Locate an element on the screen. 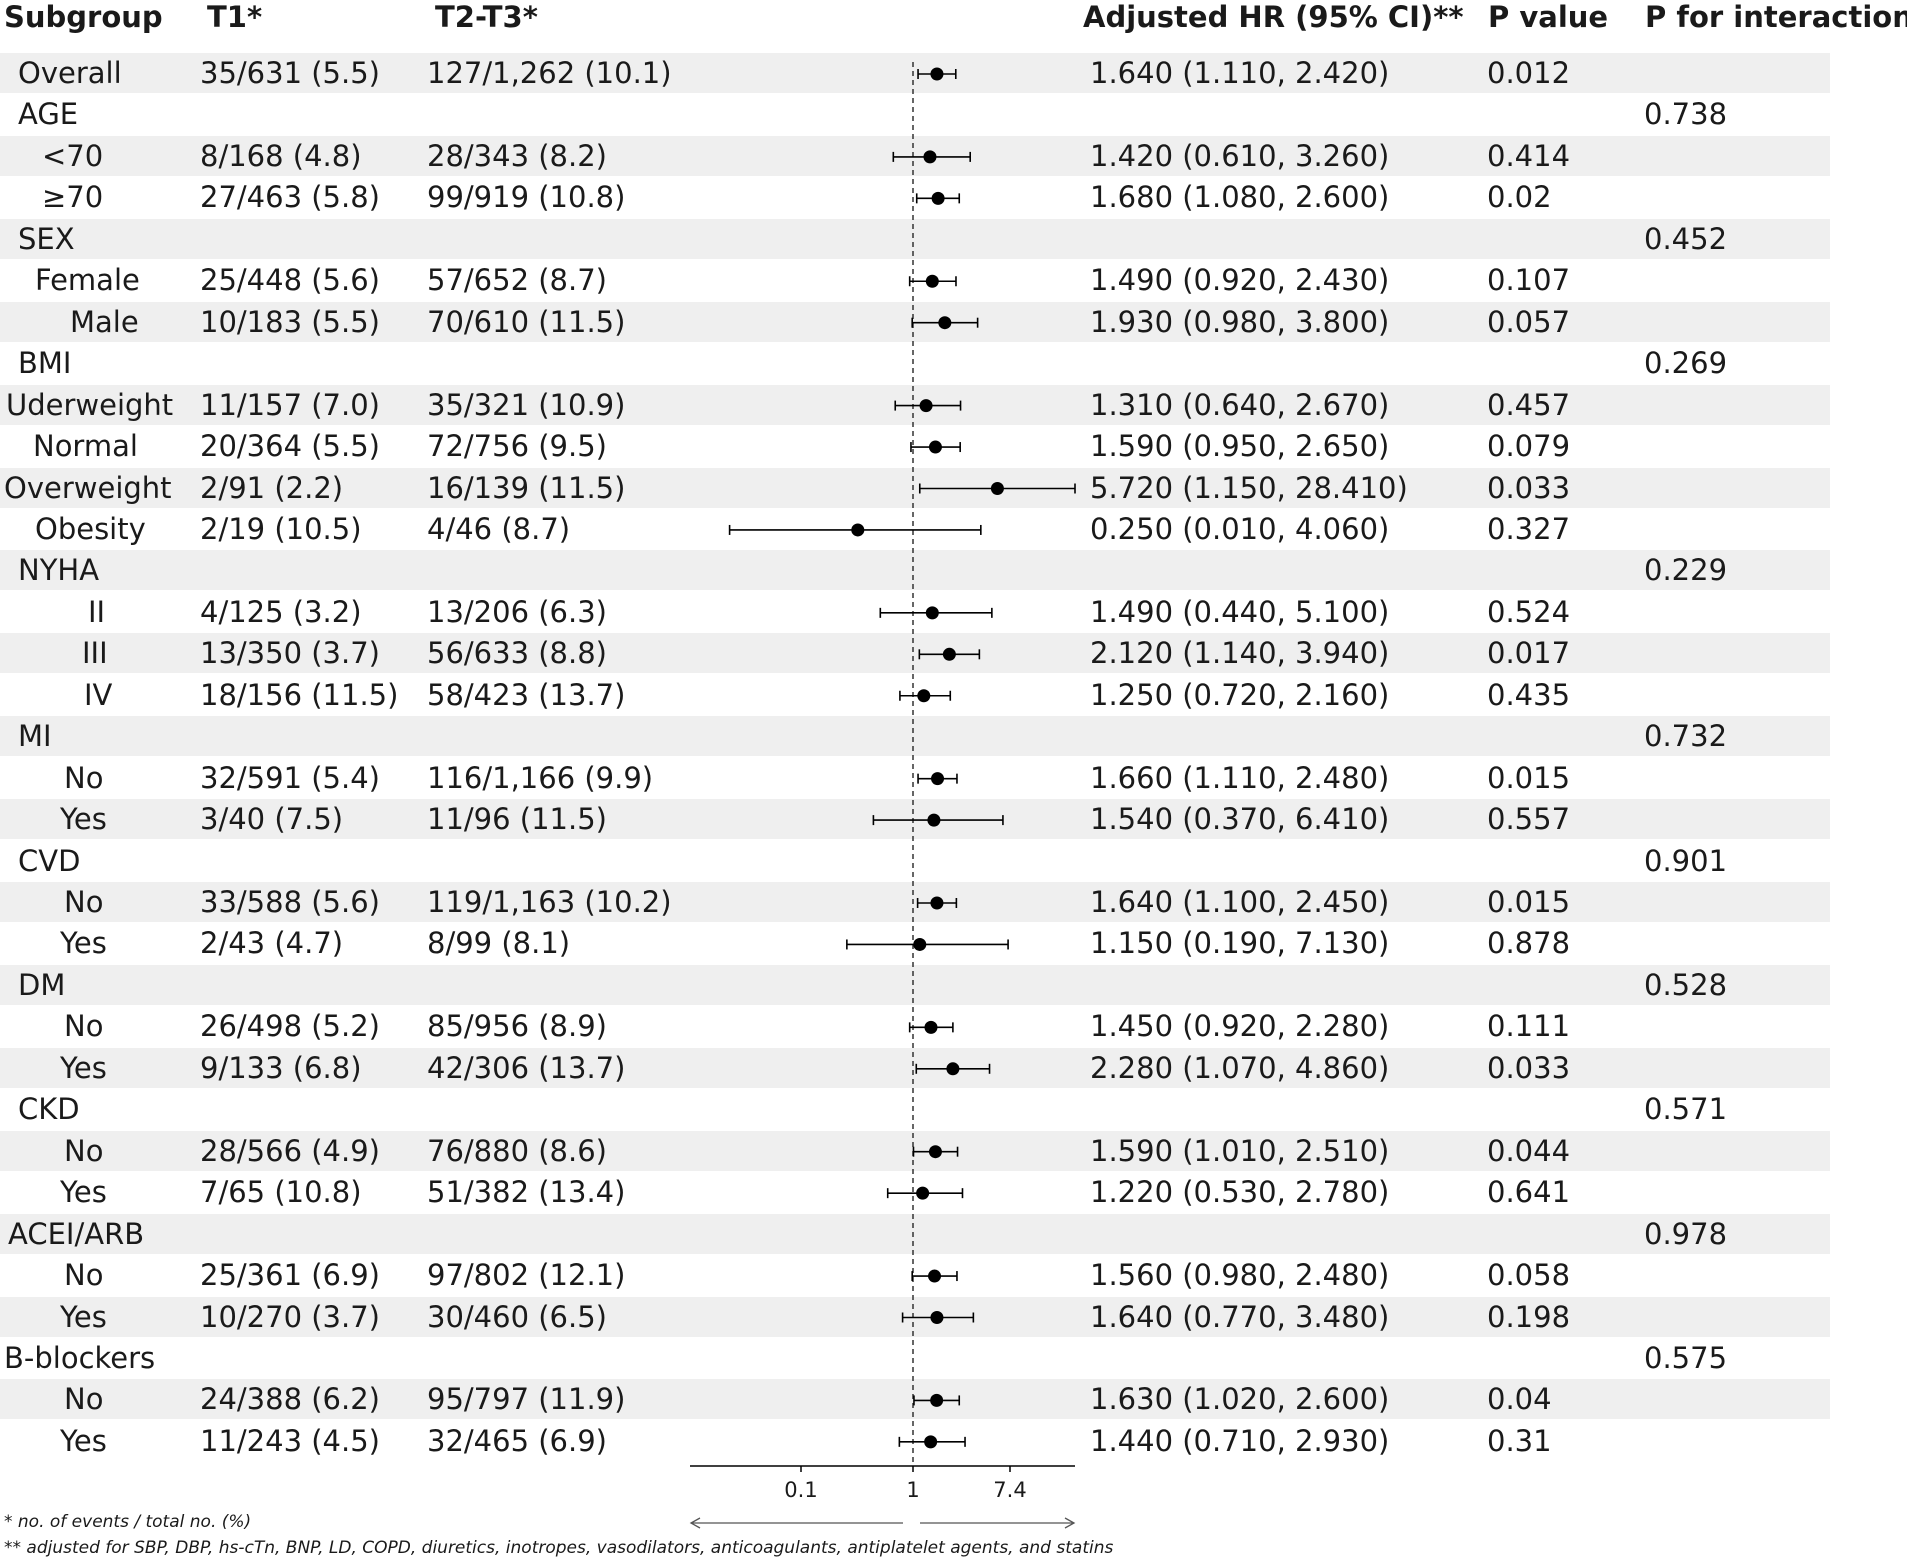  t2-t3-cell: 57/652 (8.7) is located at coordinates (517, 280).